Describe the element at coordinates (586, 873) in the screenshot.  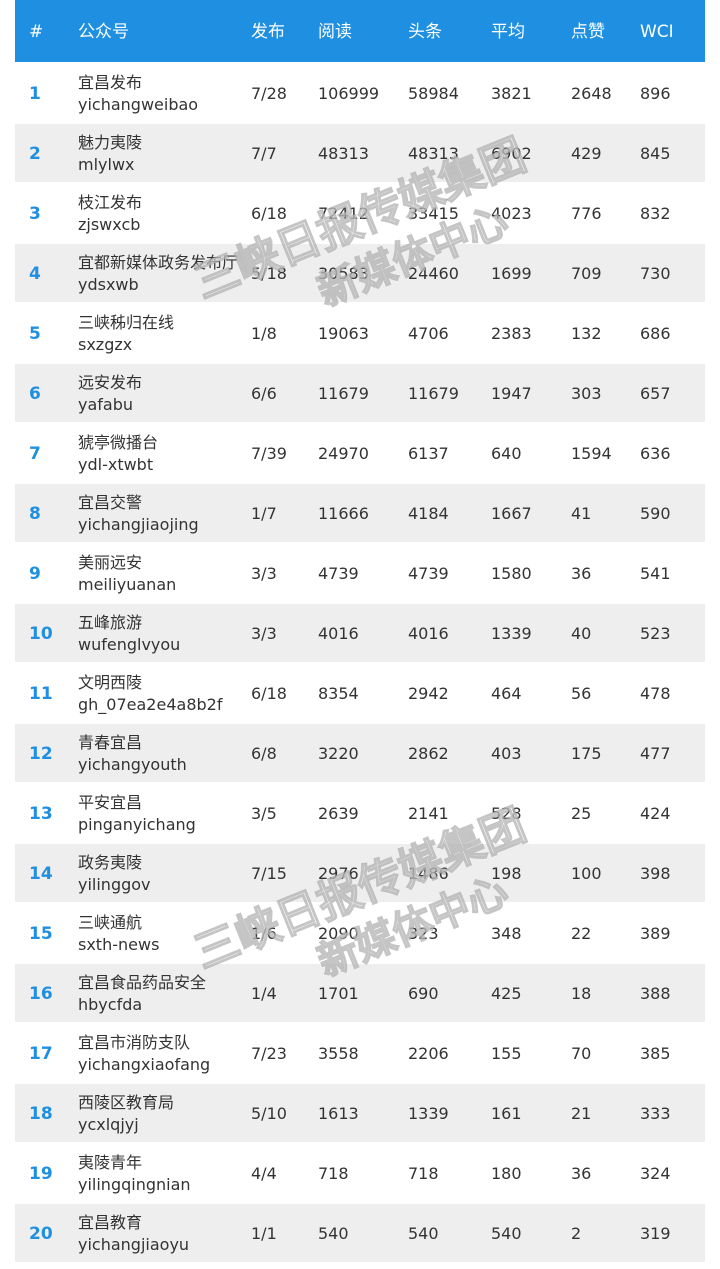
I see `like-cell: 100` at that location.